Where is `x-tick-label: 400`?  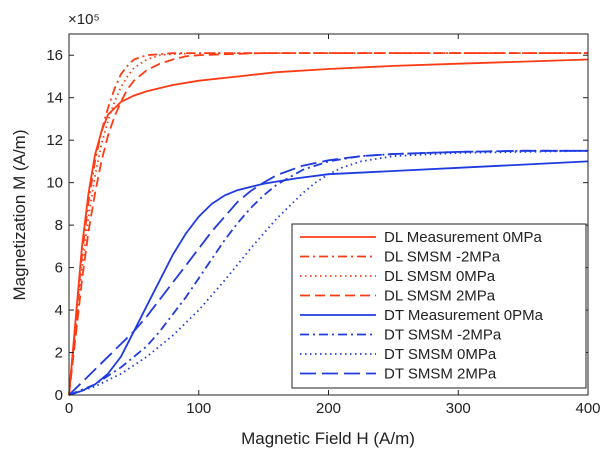
x-tick-label: 400 is located at coordinates (587, 408).